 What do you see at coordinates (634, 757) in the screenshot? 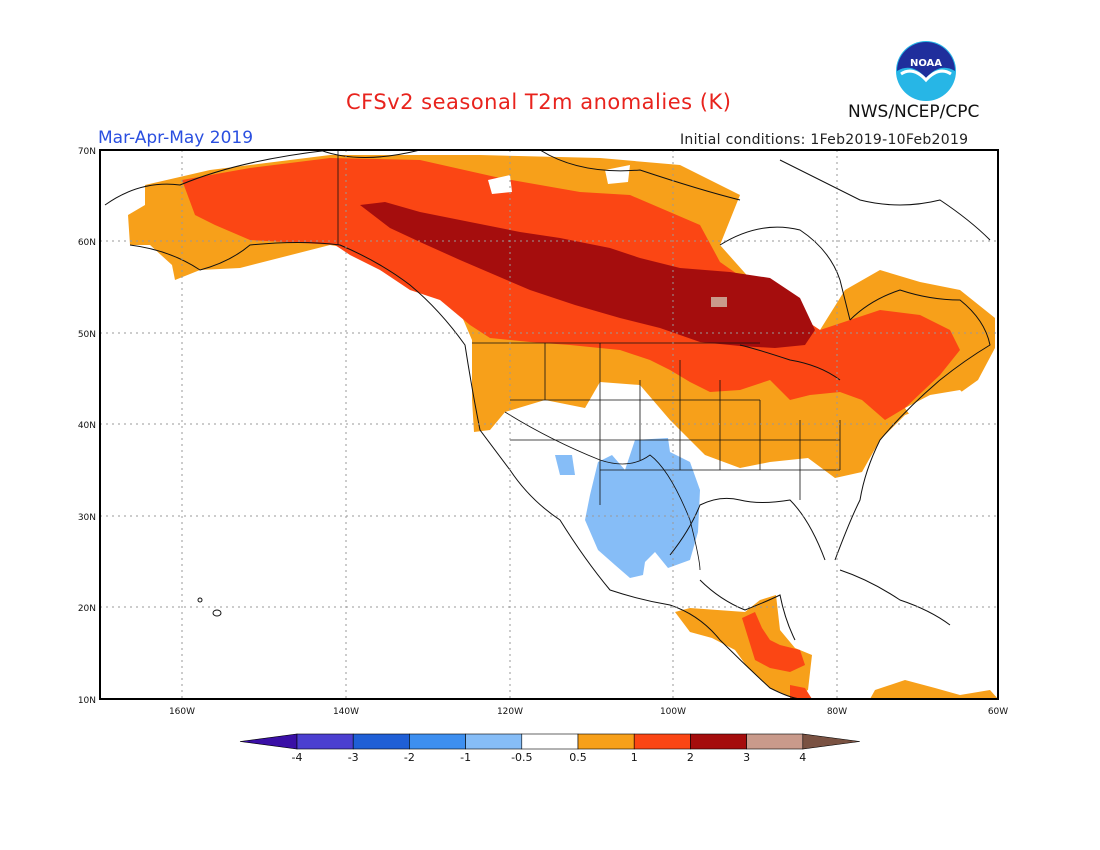
I see `colorbar-tick-label: 1` at bounding box center [634, 757].